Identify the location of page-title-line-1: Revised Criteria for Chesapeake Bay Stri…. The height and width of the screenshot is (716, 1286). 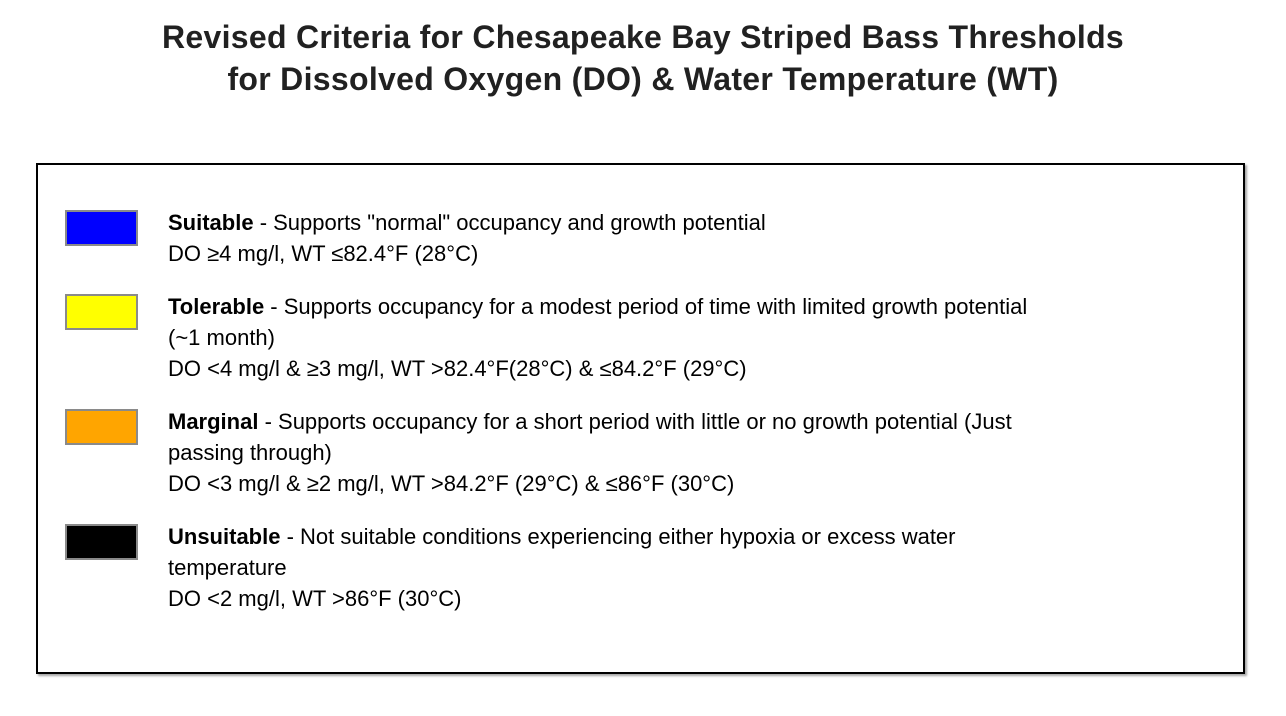
(643, 37).